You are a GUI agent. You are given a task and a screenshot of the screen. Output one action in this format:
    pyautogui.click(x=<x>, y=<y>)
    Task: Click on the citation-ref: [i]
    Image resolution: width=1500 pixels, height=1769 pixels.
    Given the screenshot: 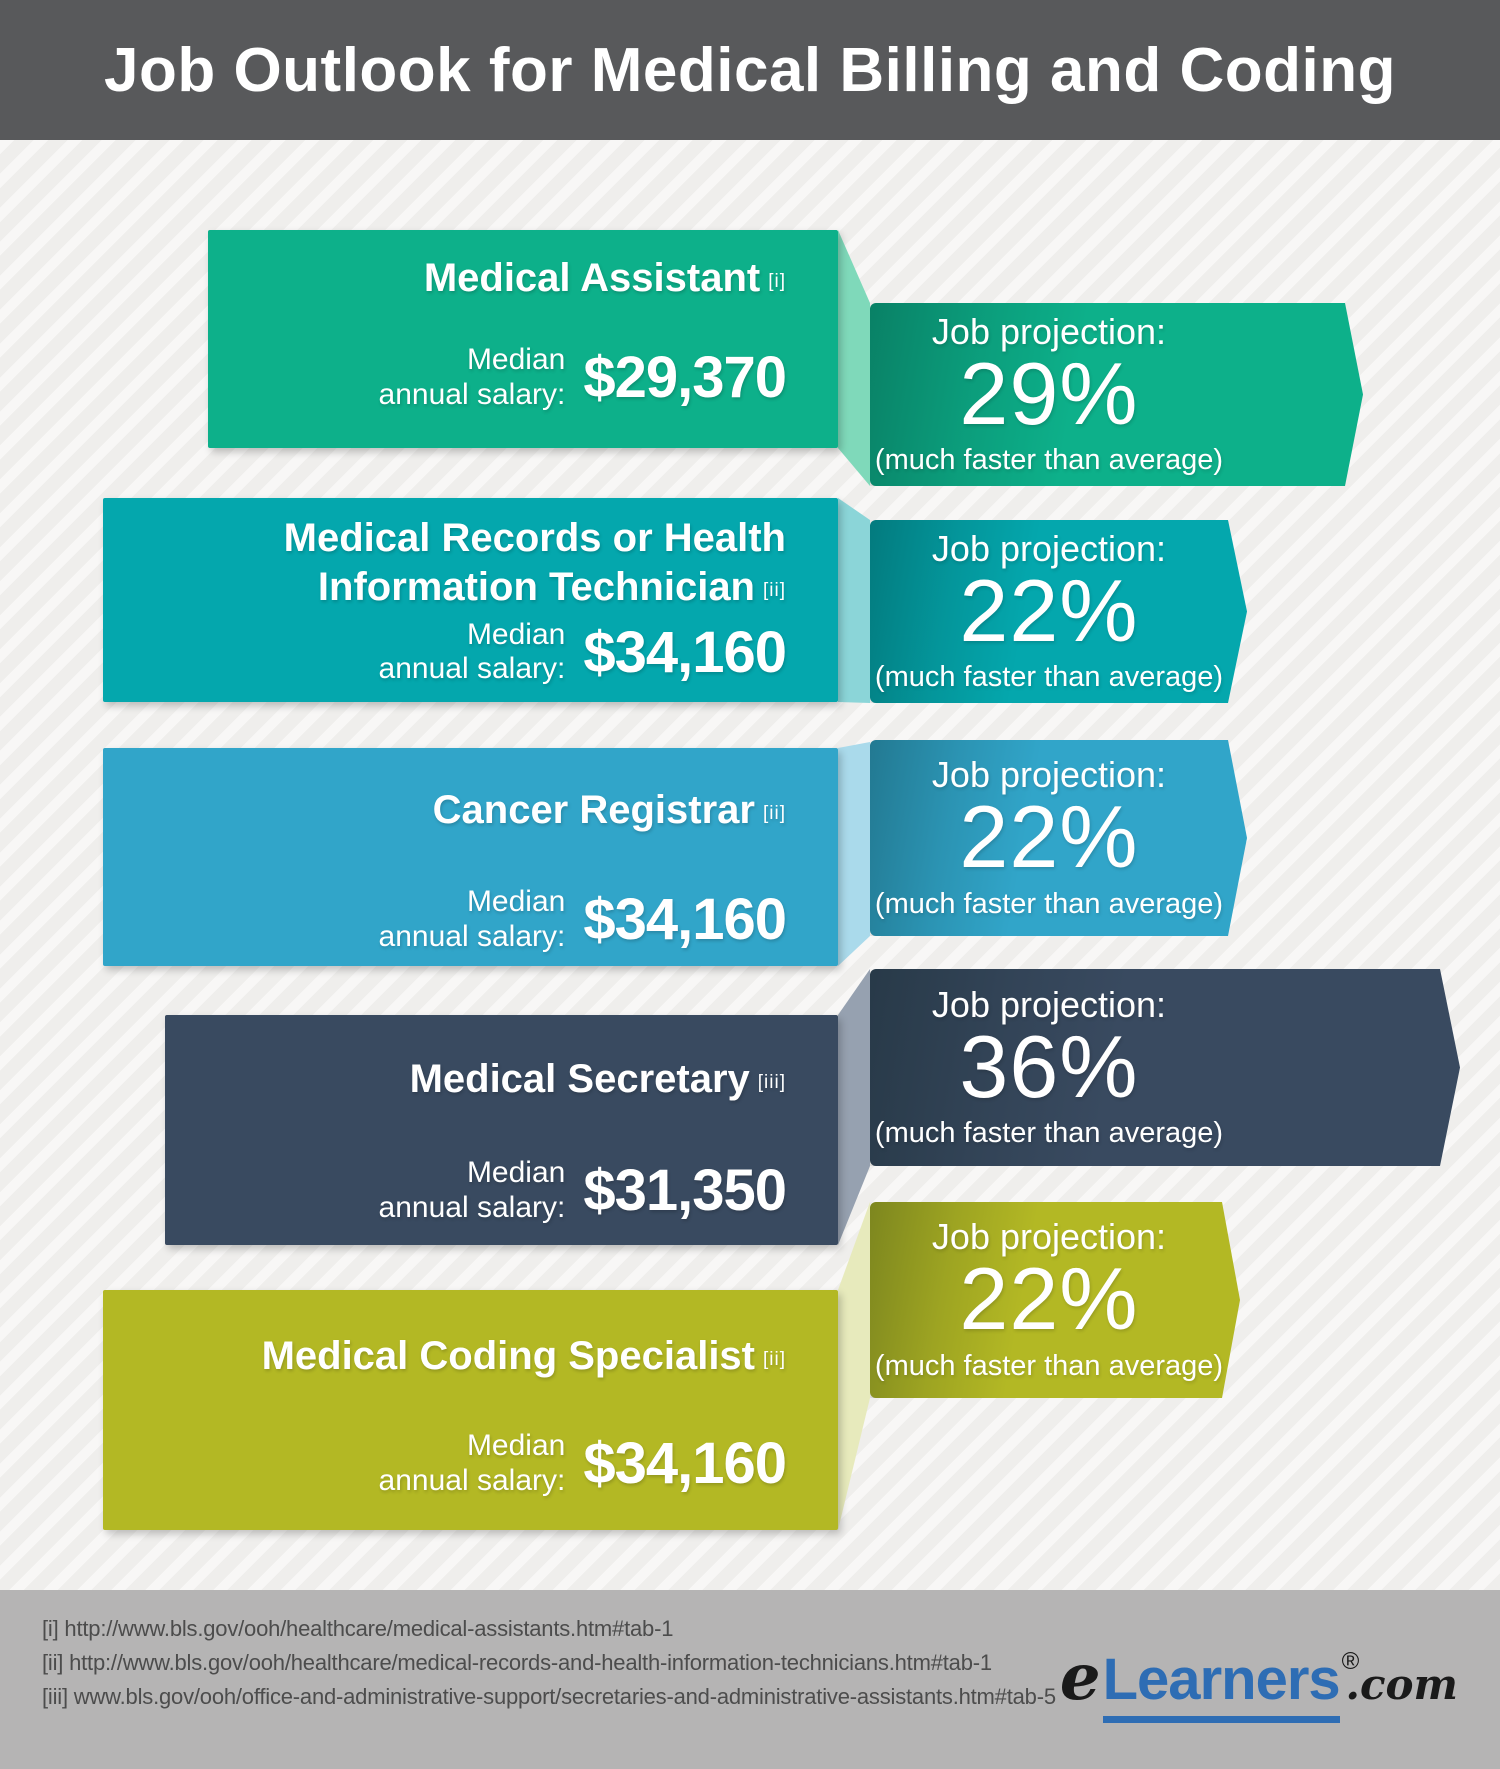 What is the action you would take?
    pyautogui.click(x=777, y=281)
    